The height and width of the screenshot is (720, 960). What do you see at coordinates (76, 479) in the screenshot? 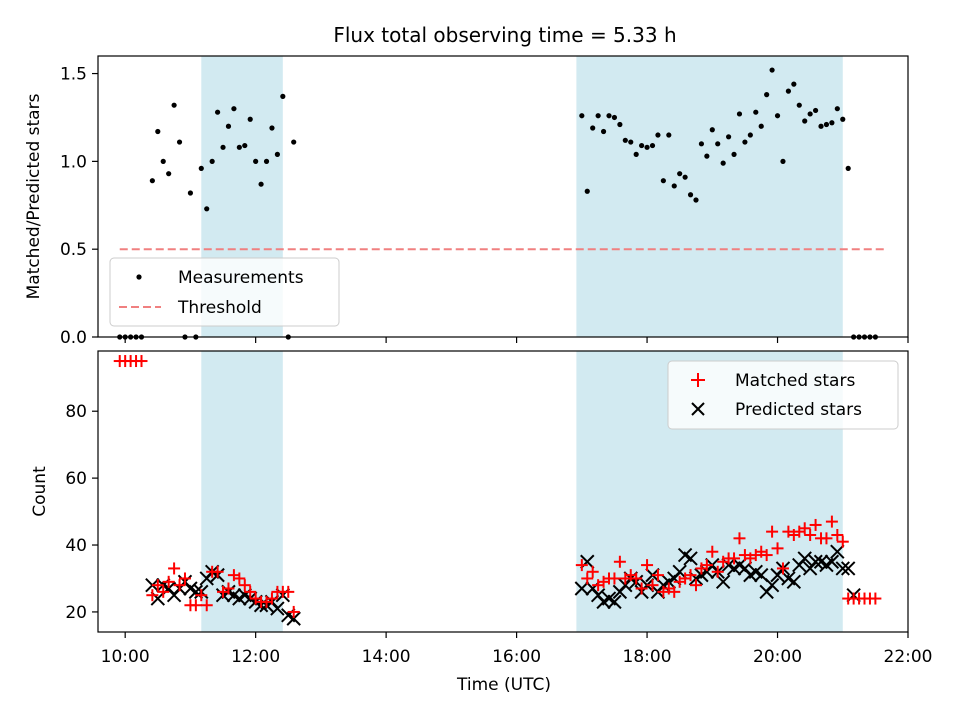
I see `y-tick-label: 60` at bounding box center [76, 479].